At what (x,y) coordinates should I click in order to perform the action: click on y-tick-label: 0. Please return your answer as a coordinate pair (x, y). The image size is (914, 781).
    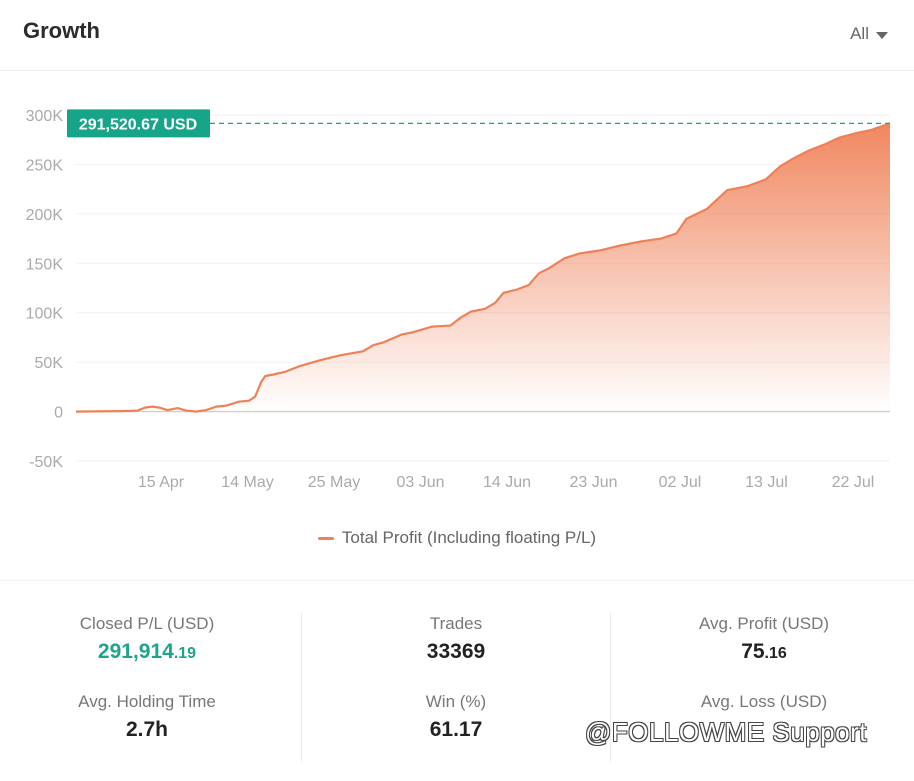
    Looking at the image, I should click on (58, 413).